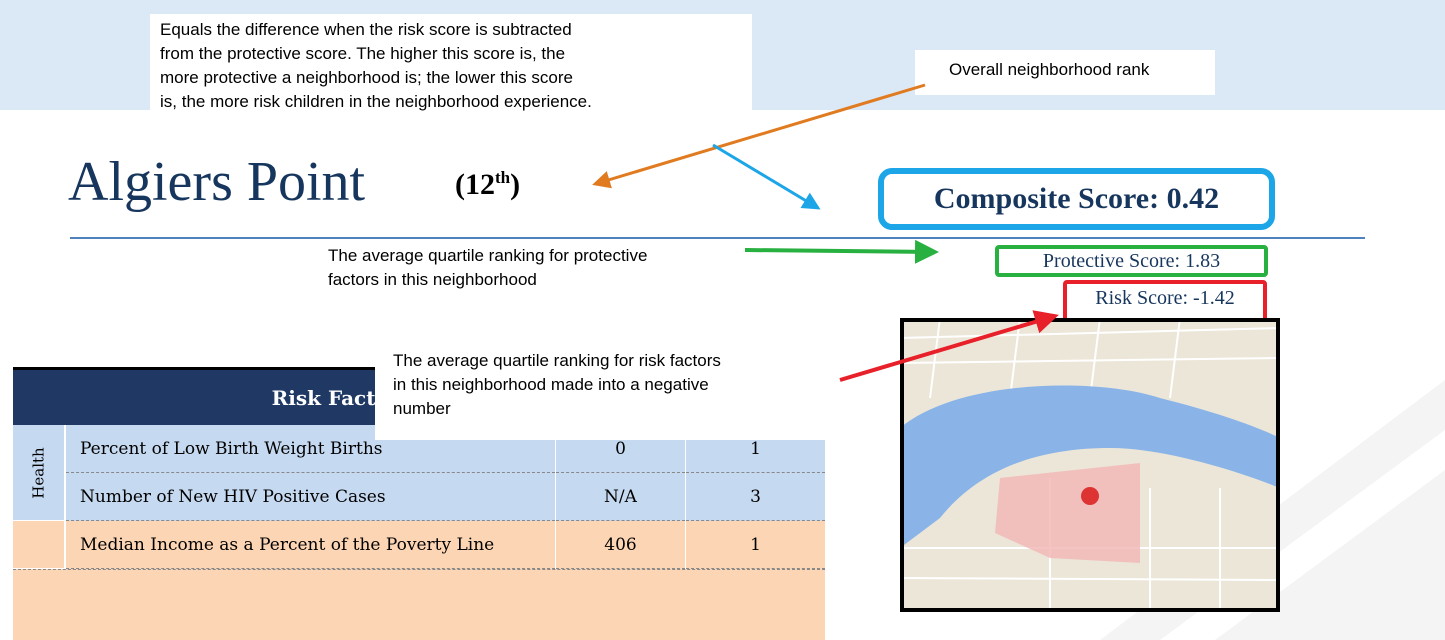 This screenshot has width=1445, height=640. What do you see at coordinates (217, 182) in the screenshot?
I see `title: Algiers Point` at bounding box center [217, 182].